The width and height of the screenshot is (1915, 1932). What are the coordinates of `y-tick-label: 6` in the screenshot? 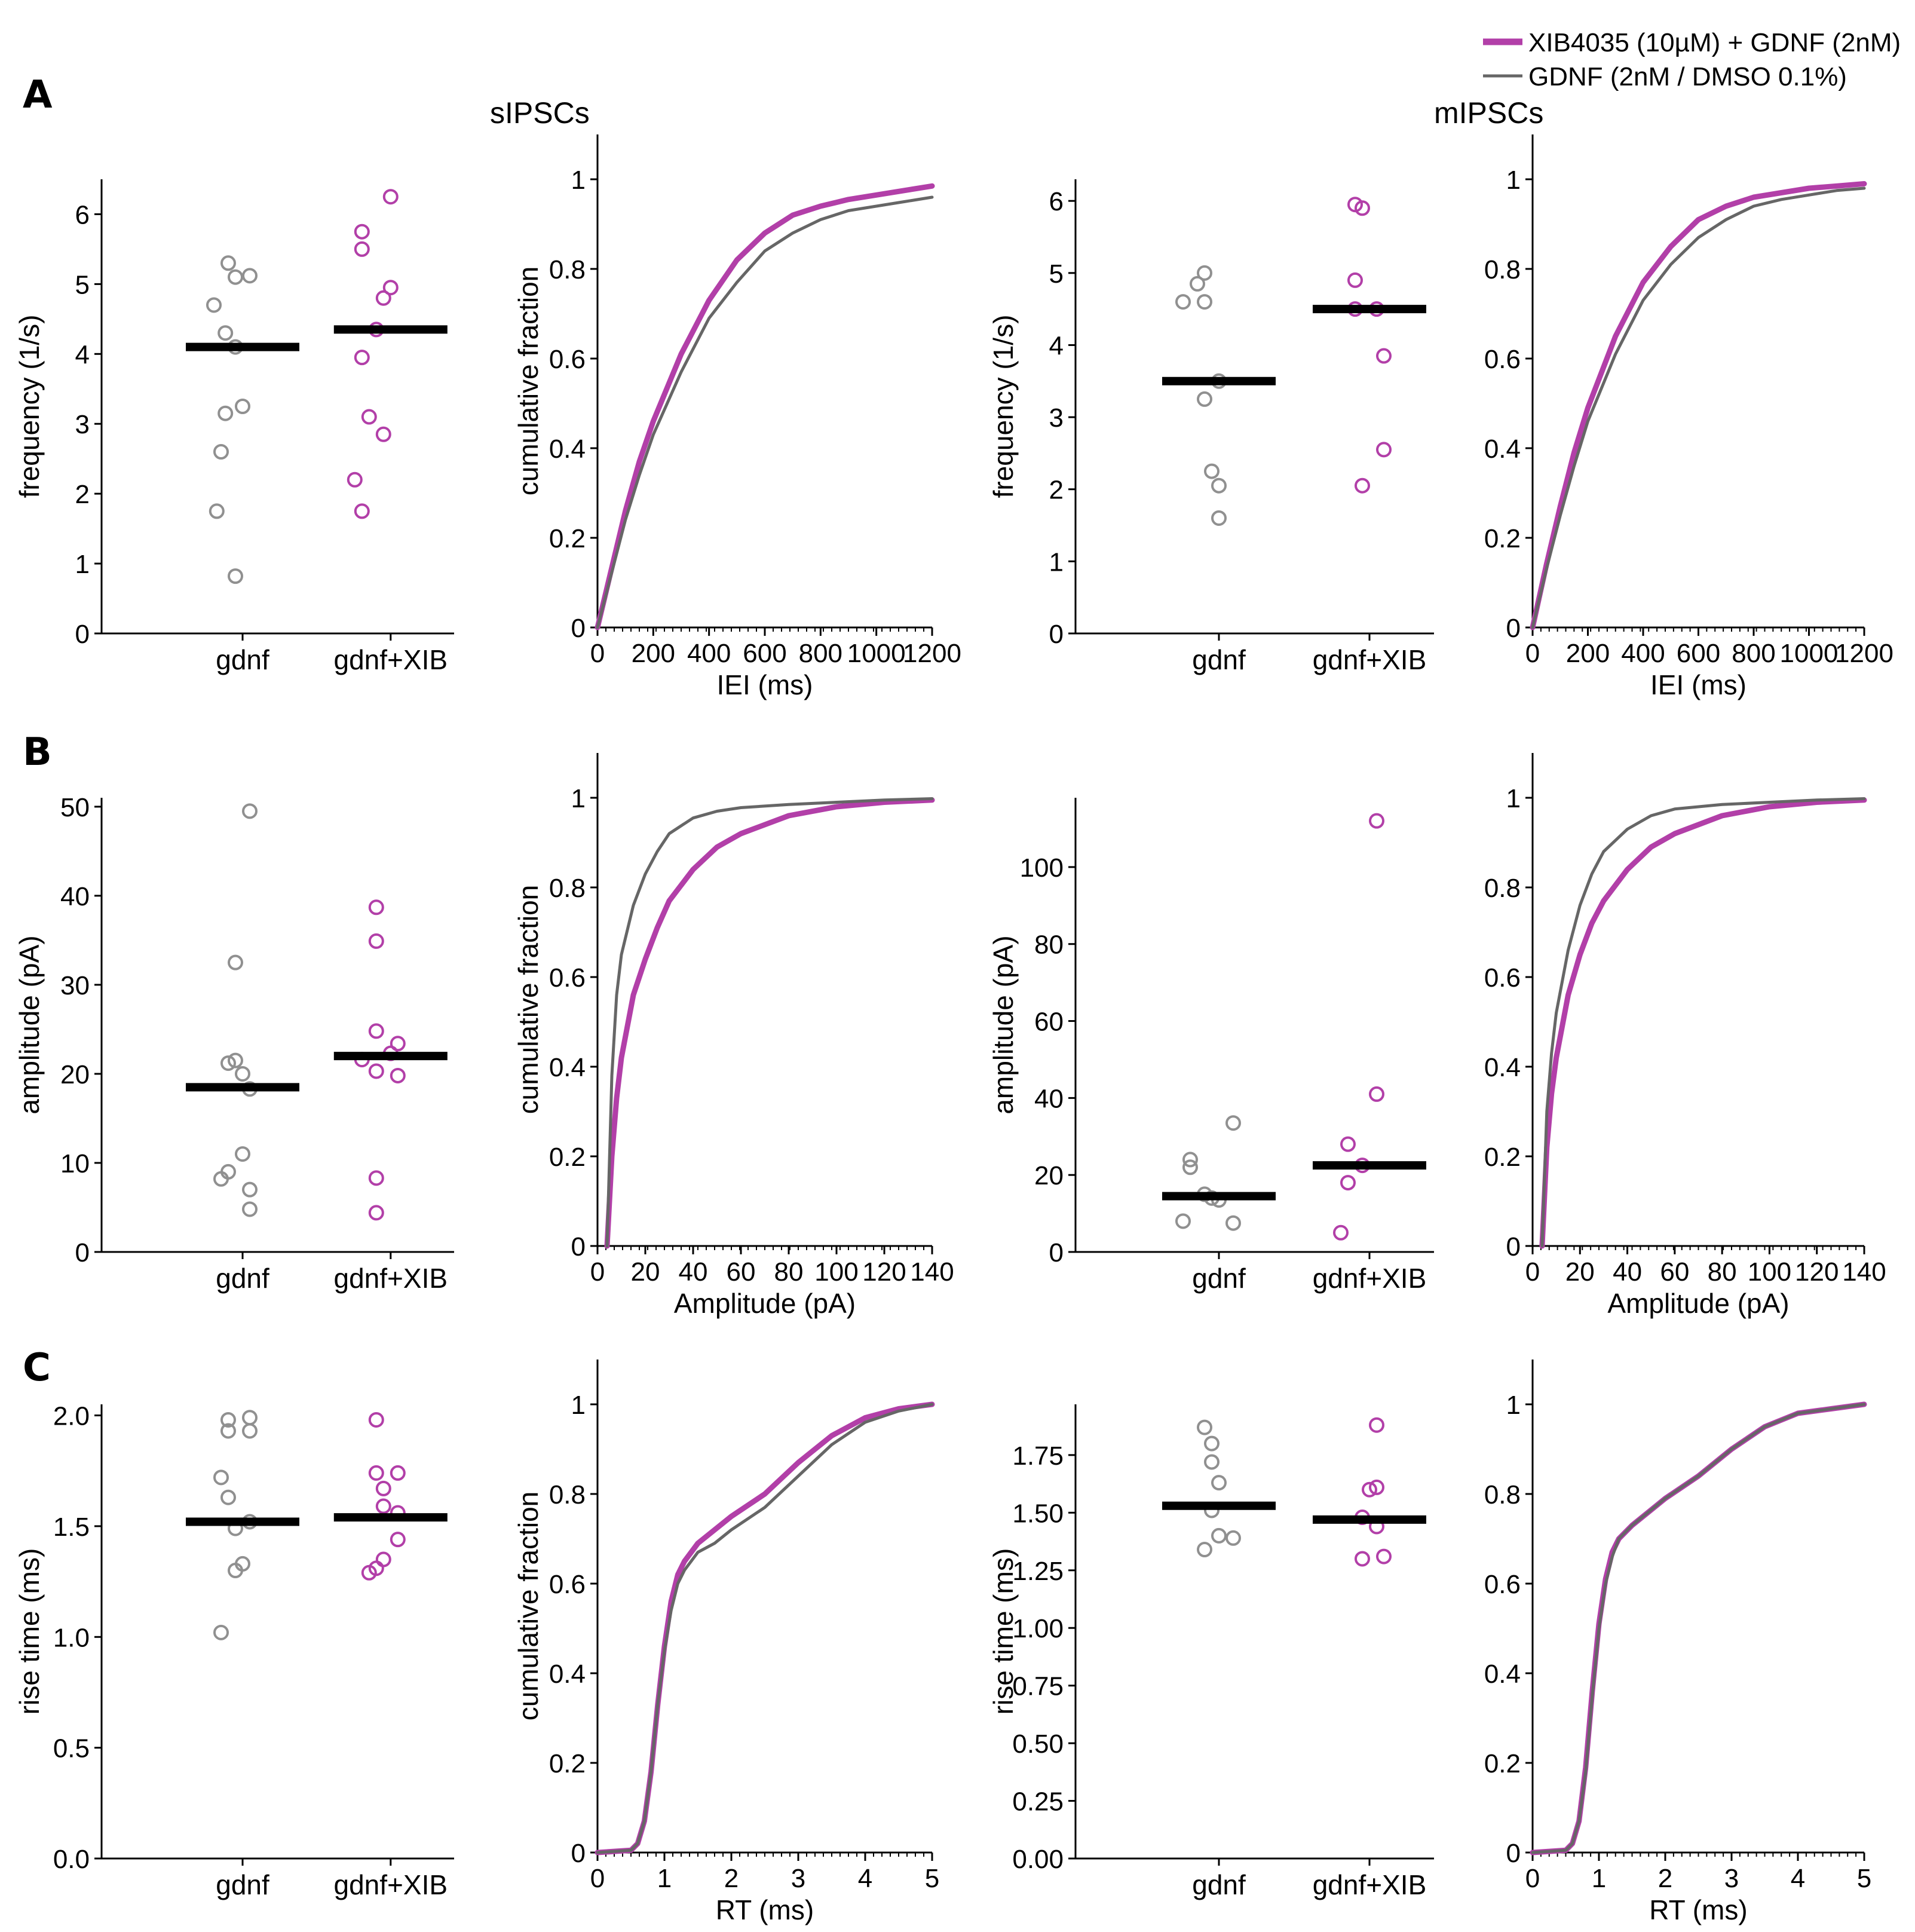 It's located at (1057, 202).